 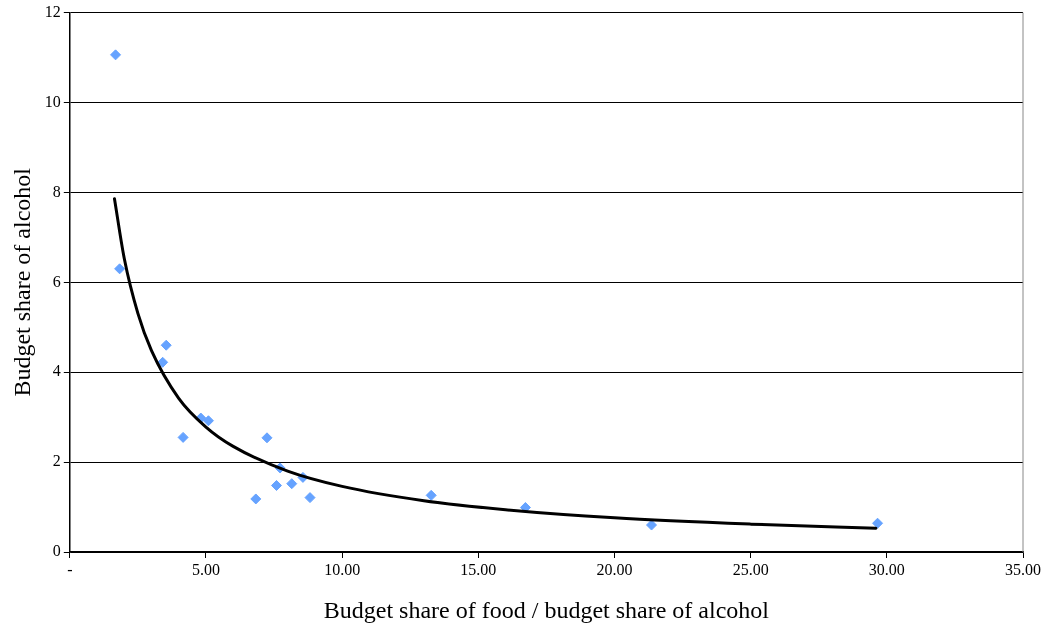 I want to click on y-axis-title: Budget share of alcohol, so click(x=21, y=282).